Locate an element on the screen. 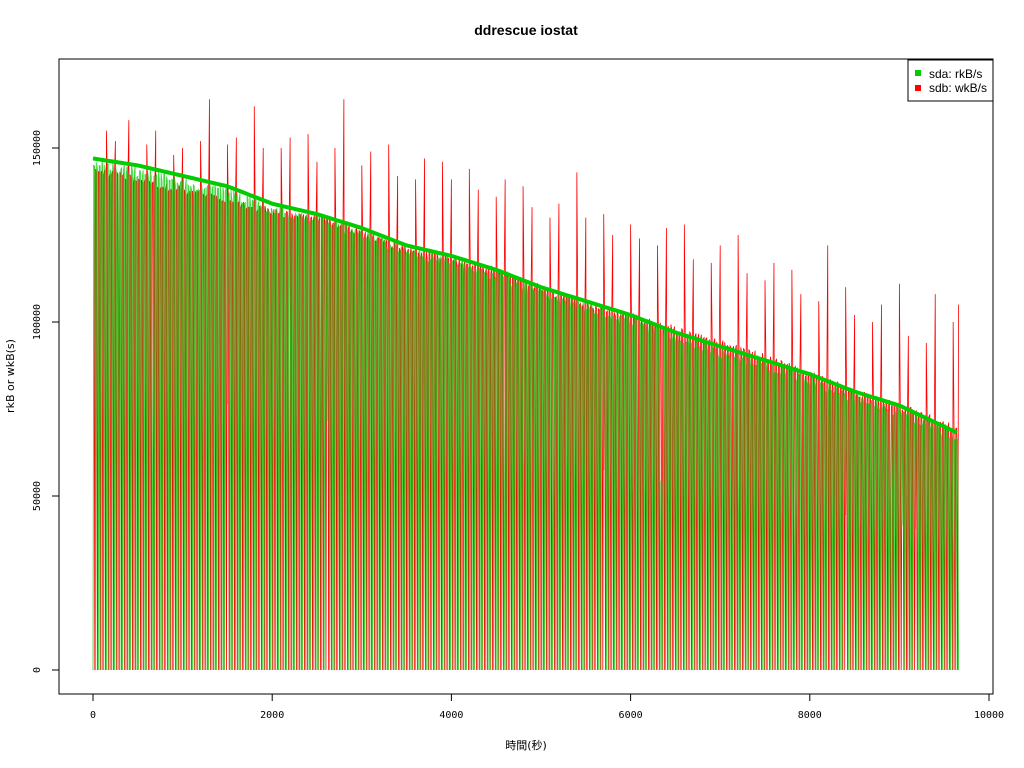  x-tick-label: 0 is located at coordinates (93, 715).